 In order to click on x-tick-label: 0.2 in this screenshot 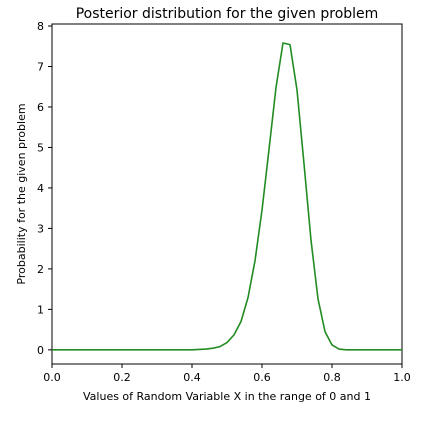, I will do `click(122, 377)`.